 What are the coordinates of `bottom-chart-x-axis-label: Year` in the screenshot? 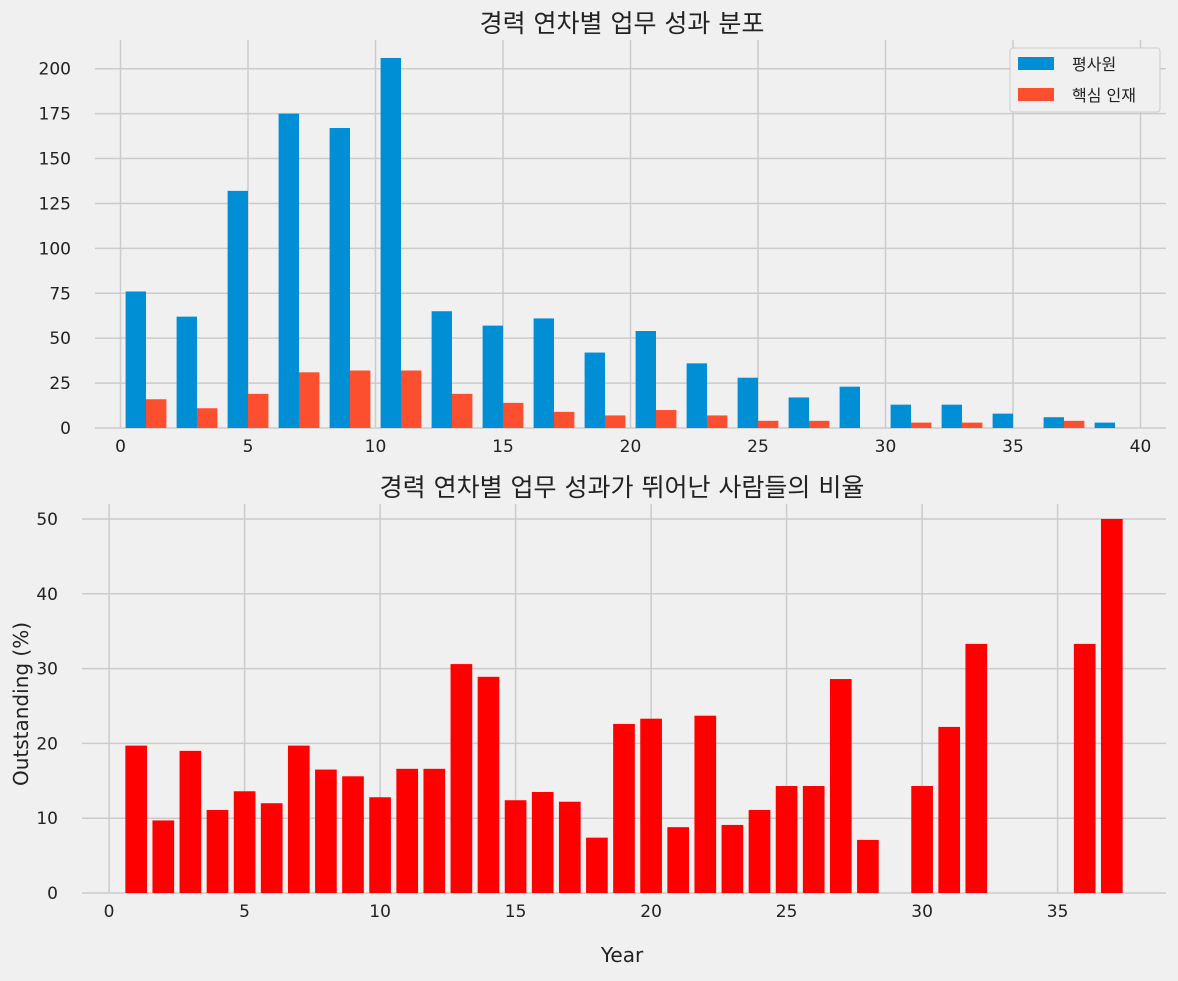 It's located at (622, 955).